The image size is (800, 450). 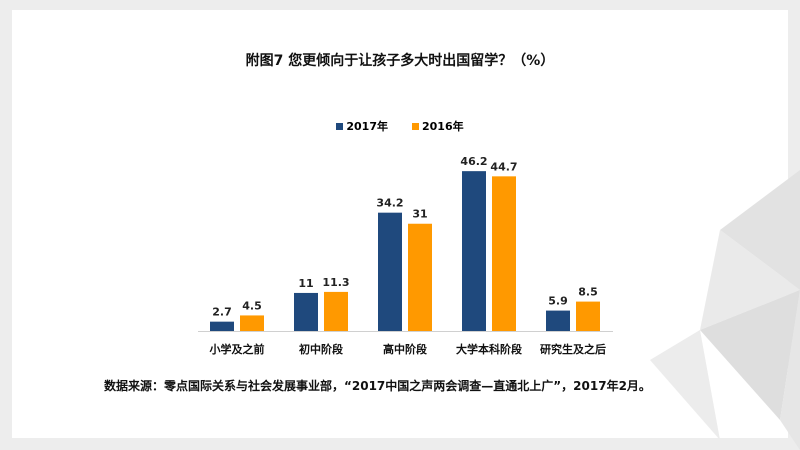 What do you see at coordinates (305, 283) in the screenshot?
I see `data-label: 11` at bounding box center [305, 283].